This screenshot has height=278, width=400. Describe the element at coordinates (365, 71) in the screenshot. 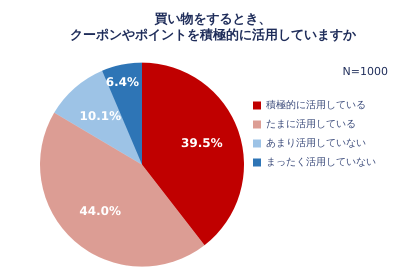

I see `text: N=1000` at that location.